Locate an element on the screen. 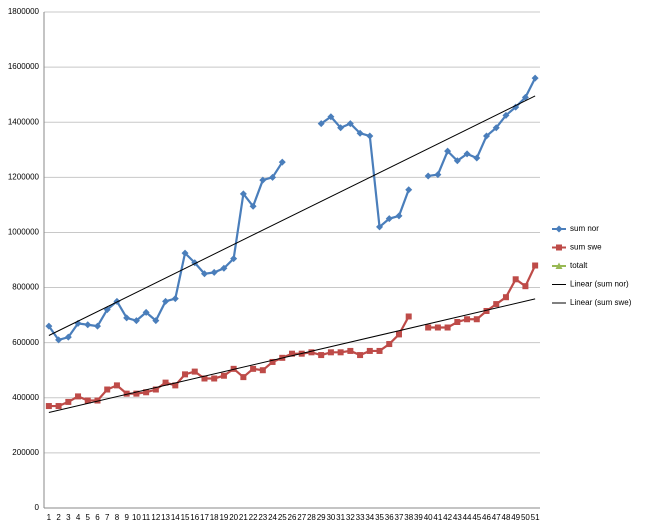 The height and width of the screenshot is (530, 645). x-tick-label: 33 is located at coordinates (360, 517).